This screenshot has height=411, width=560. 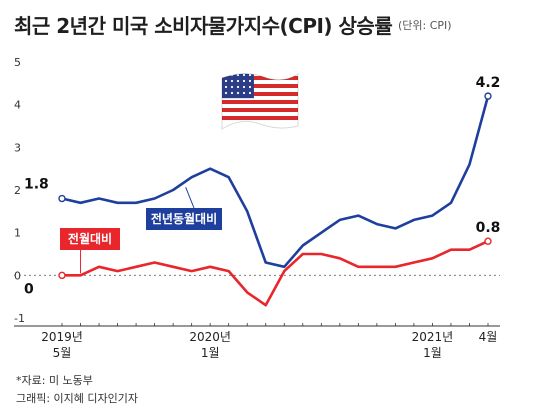 What do you see at coordinates (425, 25) in the screenshot?
I see `unit-label: (단위: CPI)` at bounding box center [425, 25].